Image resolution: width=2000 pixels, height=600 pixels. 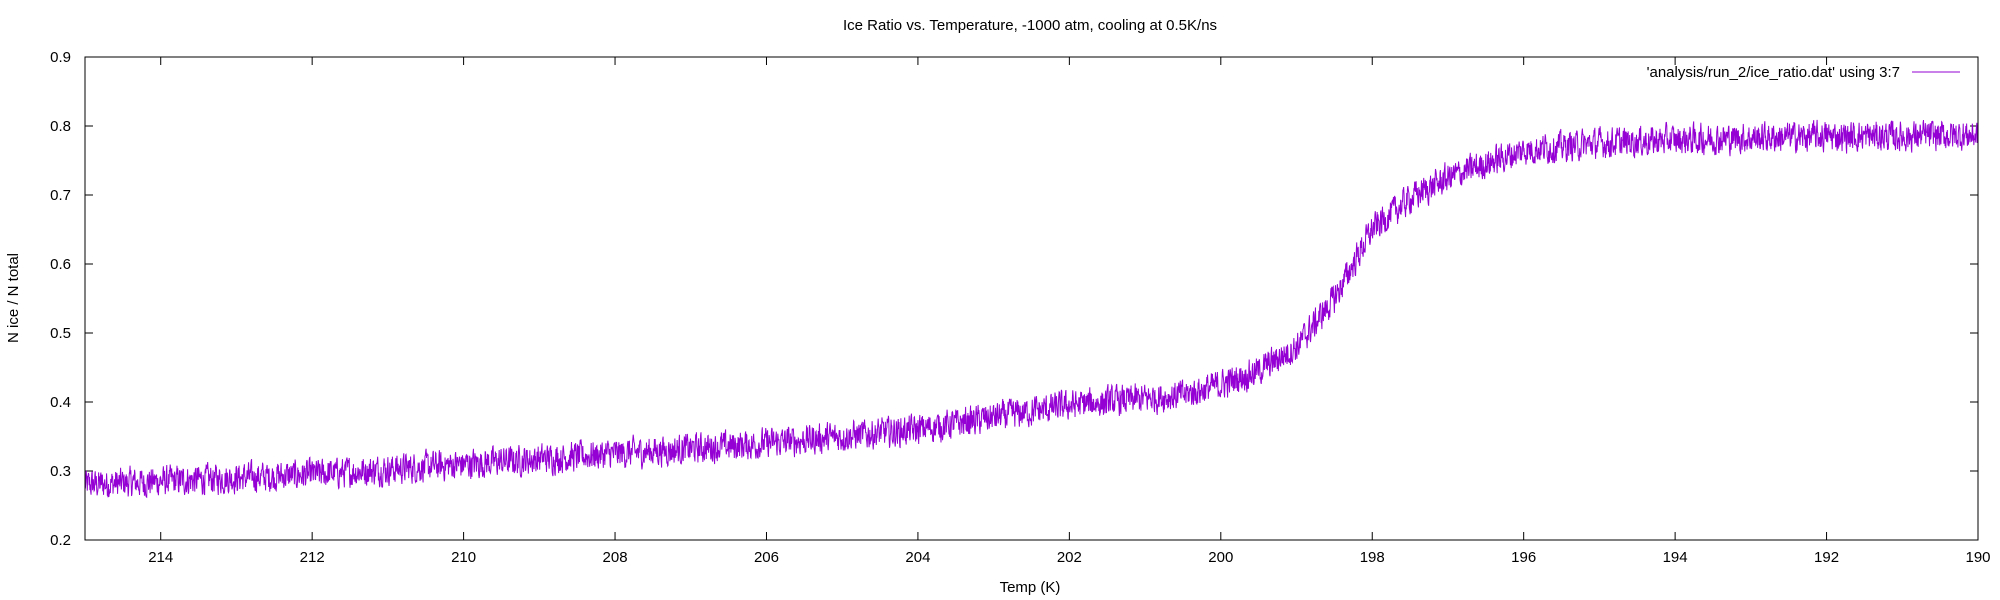 I want to click on x-tick-label: 194, so click(x=1675, y=557).